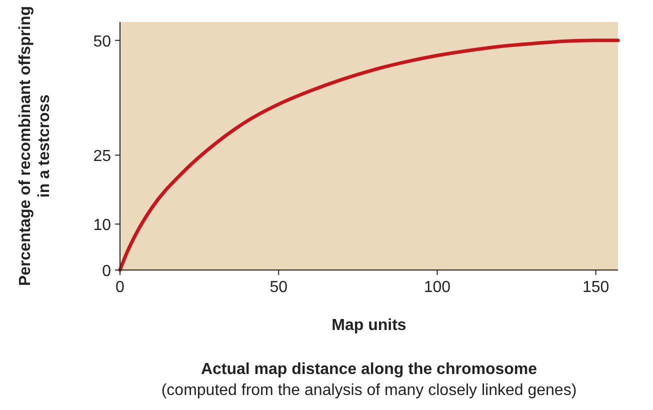 Image resolution: width=653 pixels, height=410 pixels. Describe the element at coordinates (369, 369) in the screenshot. I see `text: Actual map distance along the chromosome` at that location.